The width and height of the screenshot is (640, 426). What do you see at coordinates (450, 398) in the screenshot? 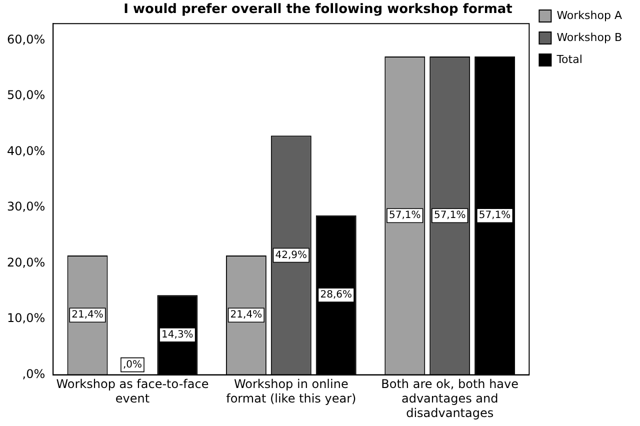
I see `x-tick-label: Both are ok, both have advantages and disadvantages` at bounding box center [450, 398].